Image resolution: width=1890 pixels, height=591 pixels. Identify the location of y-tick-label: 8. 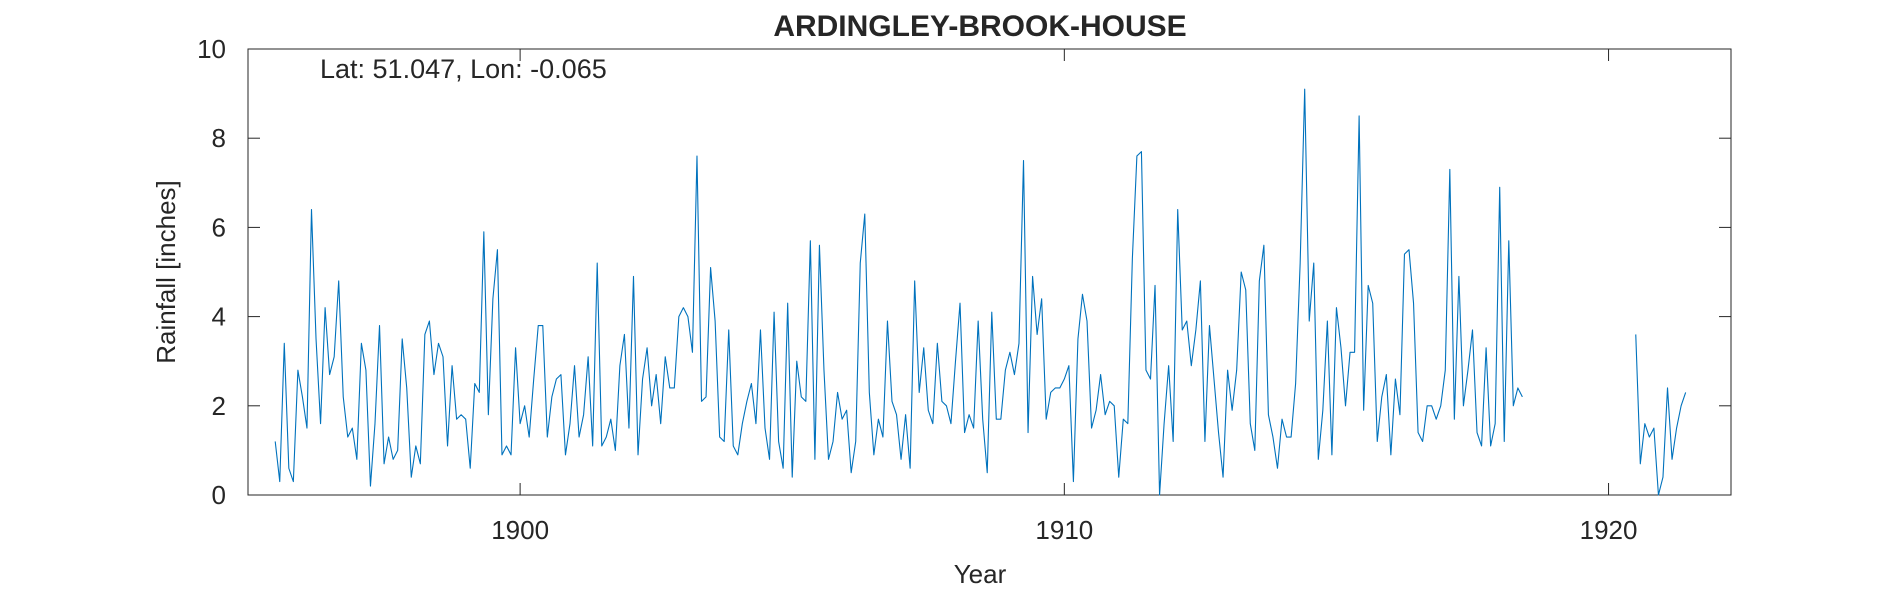
(219, 138).